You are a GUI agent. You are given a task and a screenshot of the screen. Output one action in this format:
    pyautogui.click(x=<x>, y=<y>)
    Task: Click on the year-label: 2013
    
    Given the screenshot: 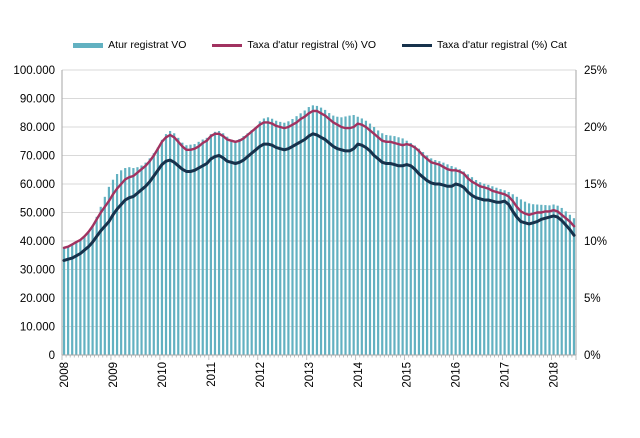 What is the action you would take?
    pyautogui.click(x=310, y=375)
    